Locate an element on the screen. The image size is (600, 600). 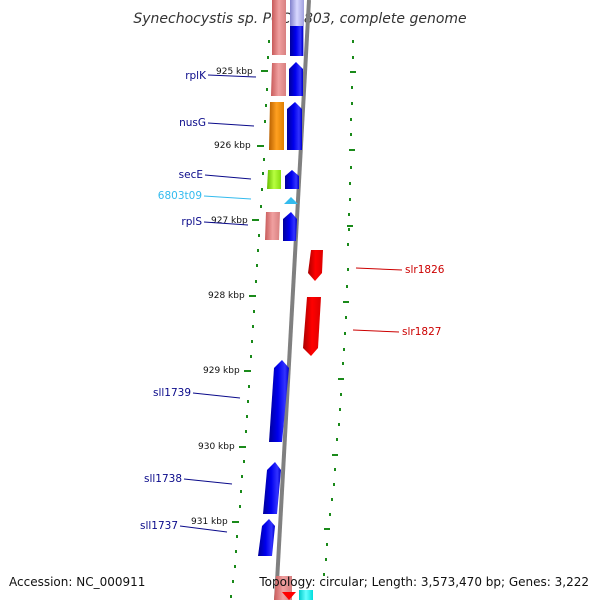
gene-arrow-rplk is located at coordinates (296, 79).